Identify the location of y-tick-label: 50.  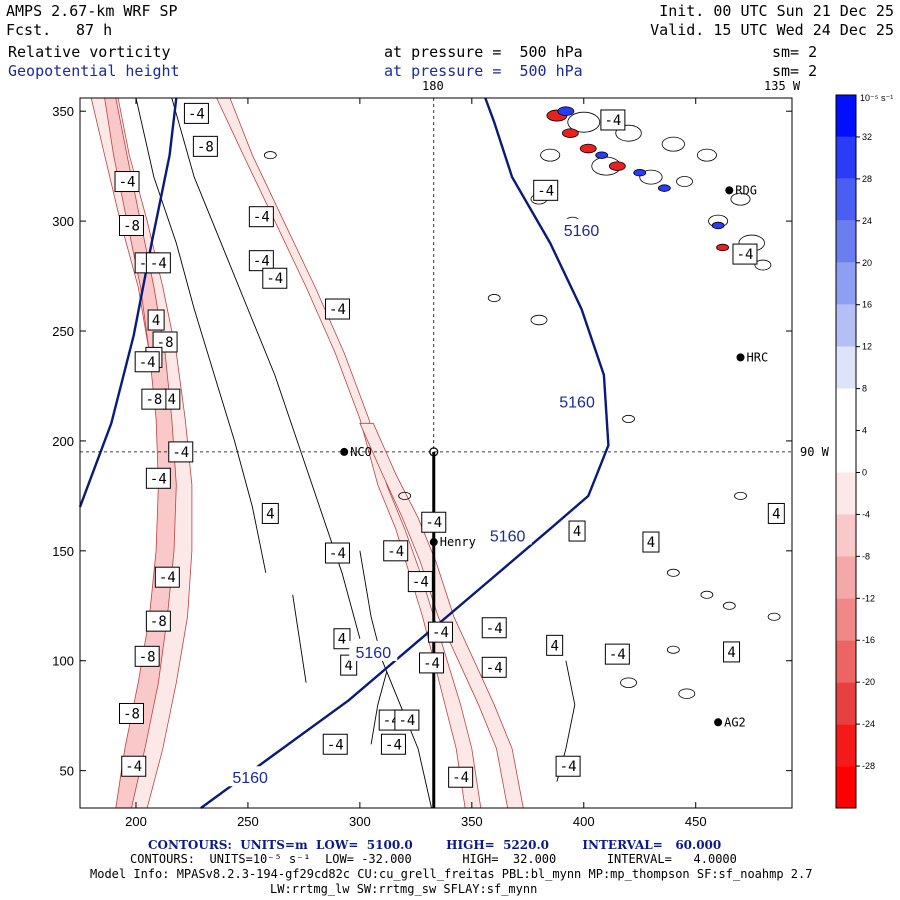
(67, 771).